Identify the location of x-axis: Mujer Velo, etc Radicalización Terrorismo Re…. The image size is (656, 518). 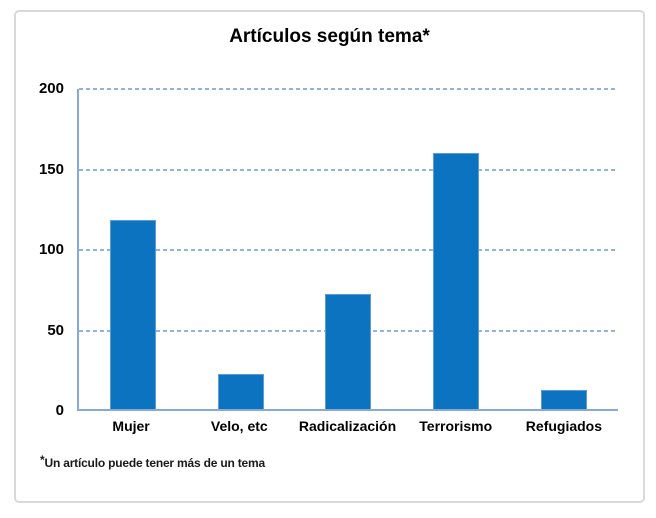
(347, 426).